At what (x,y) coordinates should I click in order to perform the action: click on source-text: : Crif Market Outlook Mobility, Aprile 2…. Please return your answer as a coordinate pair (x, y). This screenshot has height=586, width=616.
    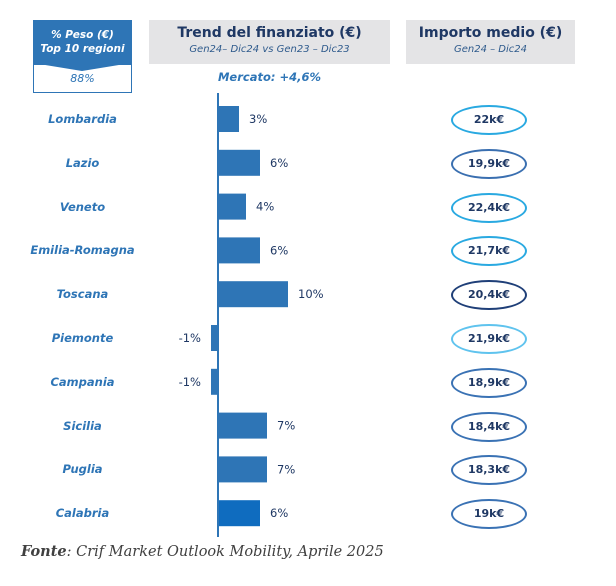
    Looking at the image, I should click on (225, 552).